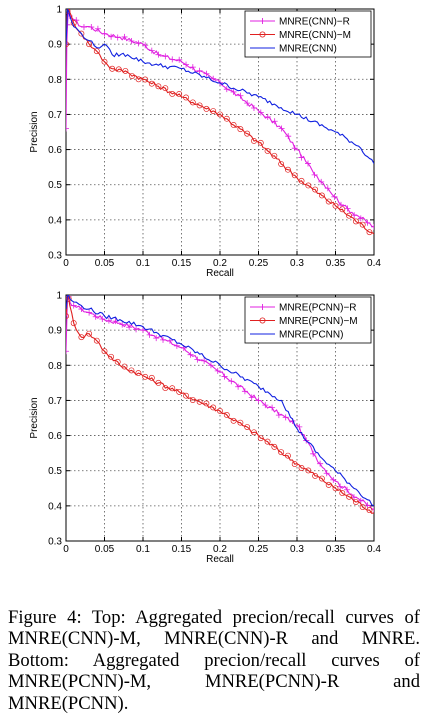  What do you see at coordinates (55, 366) in the screenshot?
I see `bottom-y-tick-label: 0.8` at bounding box center [55, 366].